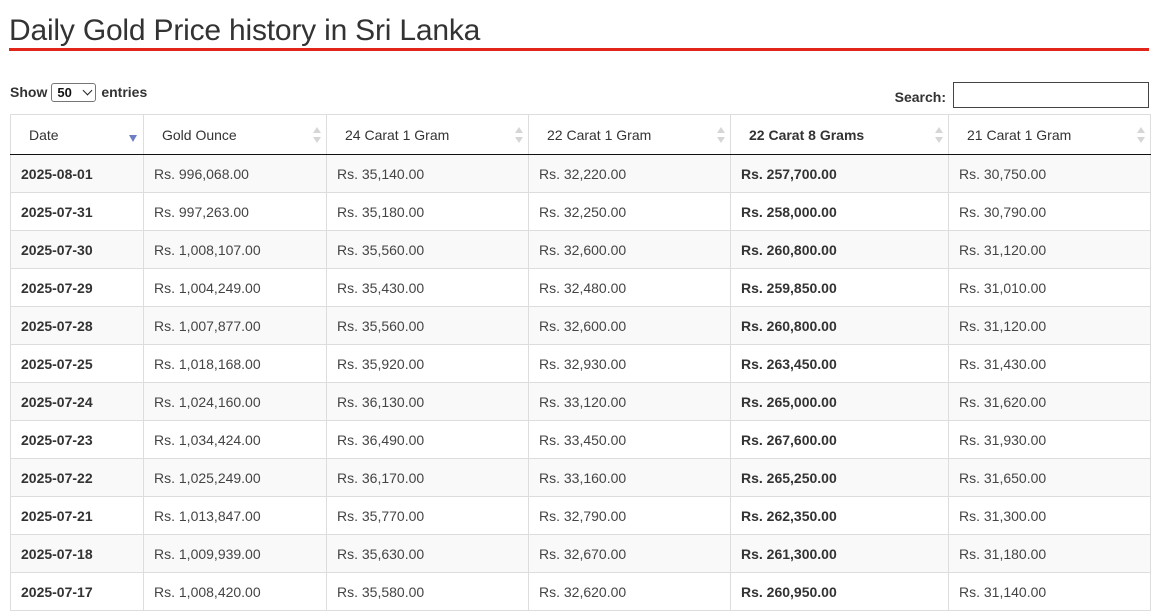 The width and height of the screenshot is (1160, 613). I want to click on gold-ounce-cell: Rs. 1,007,877.00, so click(235, 325).